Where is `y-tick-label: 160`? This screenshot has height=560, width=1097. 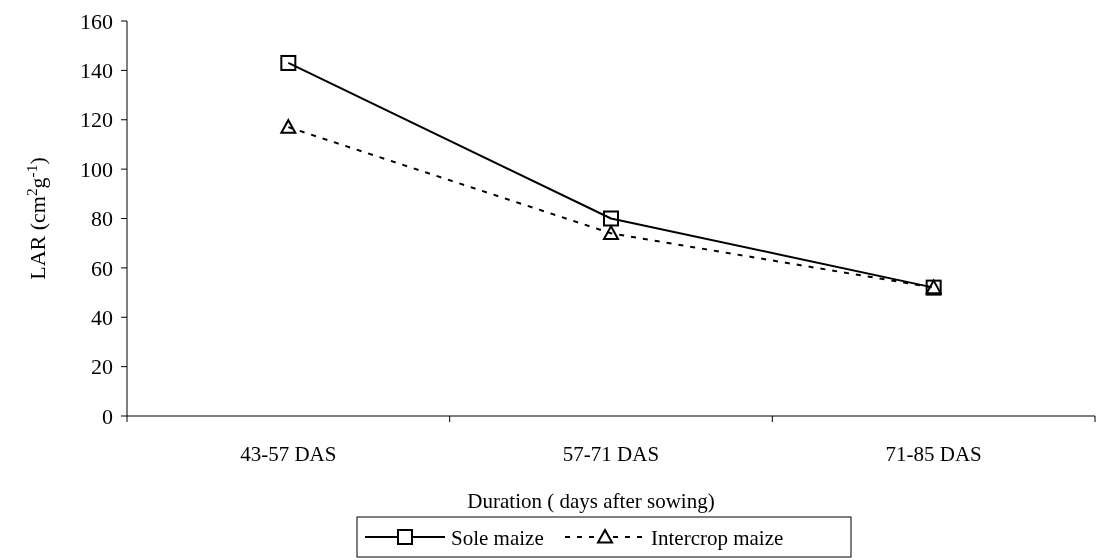
y-tick-label: 160 is located at coordinates (96, 21).